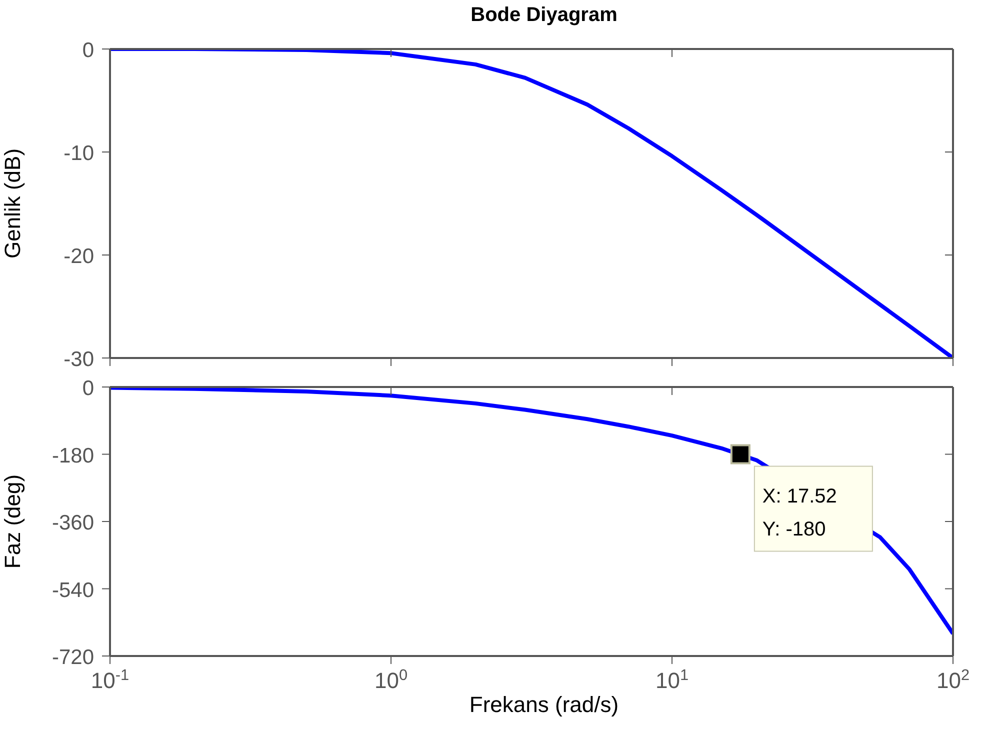 The height and width of the screenshot is (744, 986). Describe the element at coordinates (12, 521) in the screenshot. I see `y-axis-title: Faz (deg)` at that location.